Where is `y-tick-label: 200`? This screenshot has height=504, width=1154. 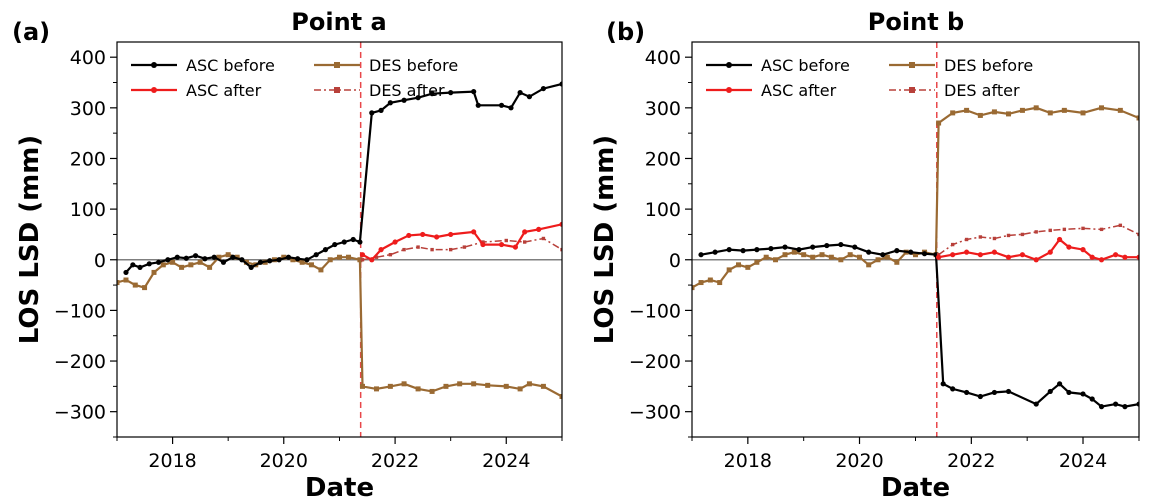
y-tick-label: 200 is located at coordinates (88, 159).